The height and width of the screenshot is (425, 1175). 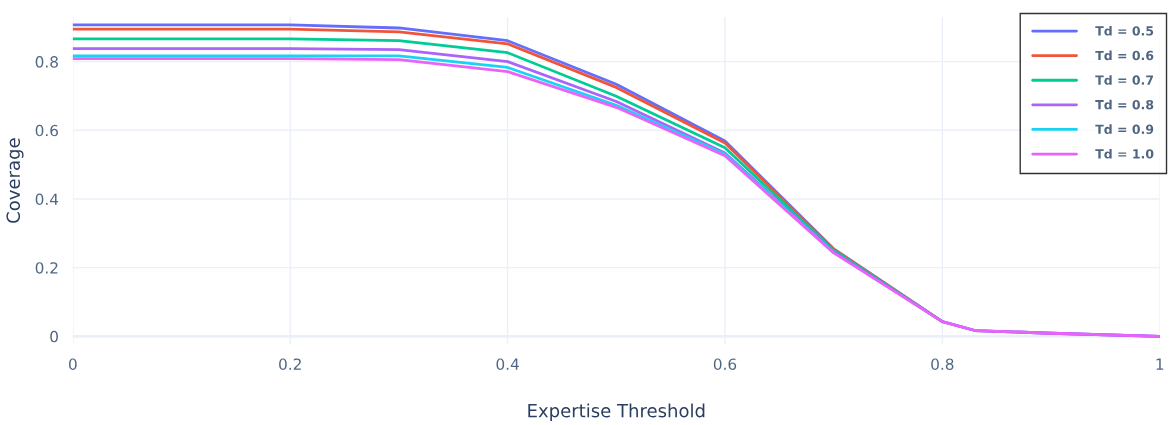 I want to click on y-axis-title: Coverage, so click(x=15, y=180).